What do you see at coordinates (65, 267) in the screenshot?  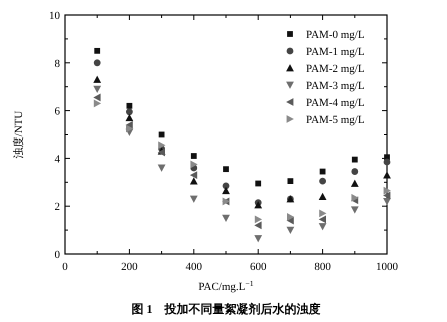 I see `x-tick-label: 0` at bounding box center [65, 267].